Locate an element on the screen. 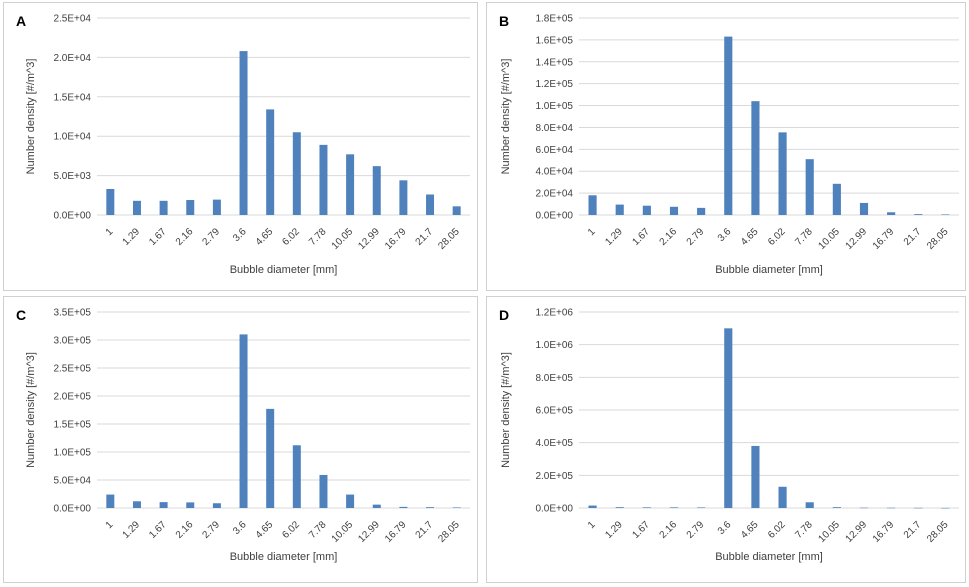 This screenshot has height=587, width=969. panel-label: B is located at coordinates (504, 21).